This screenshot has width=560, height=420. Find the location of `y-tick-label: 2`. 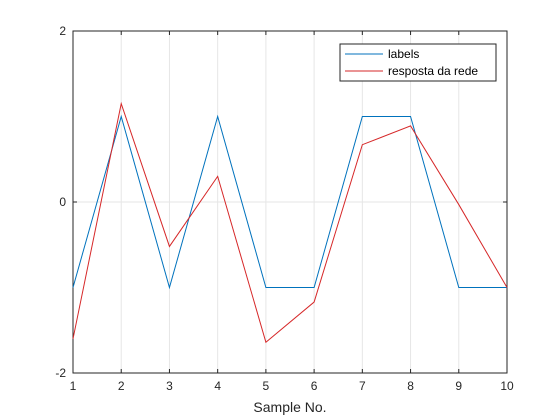

y-tick-label: 2 is located at coordinates (62, 31).